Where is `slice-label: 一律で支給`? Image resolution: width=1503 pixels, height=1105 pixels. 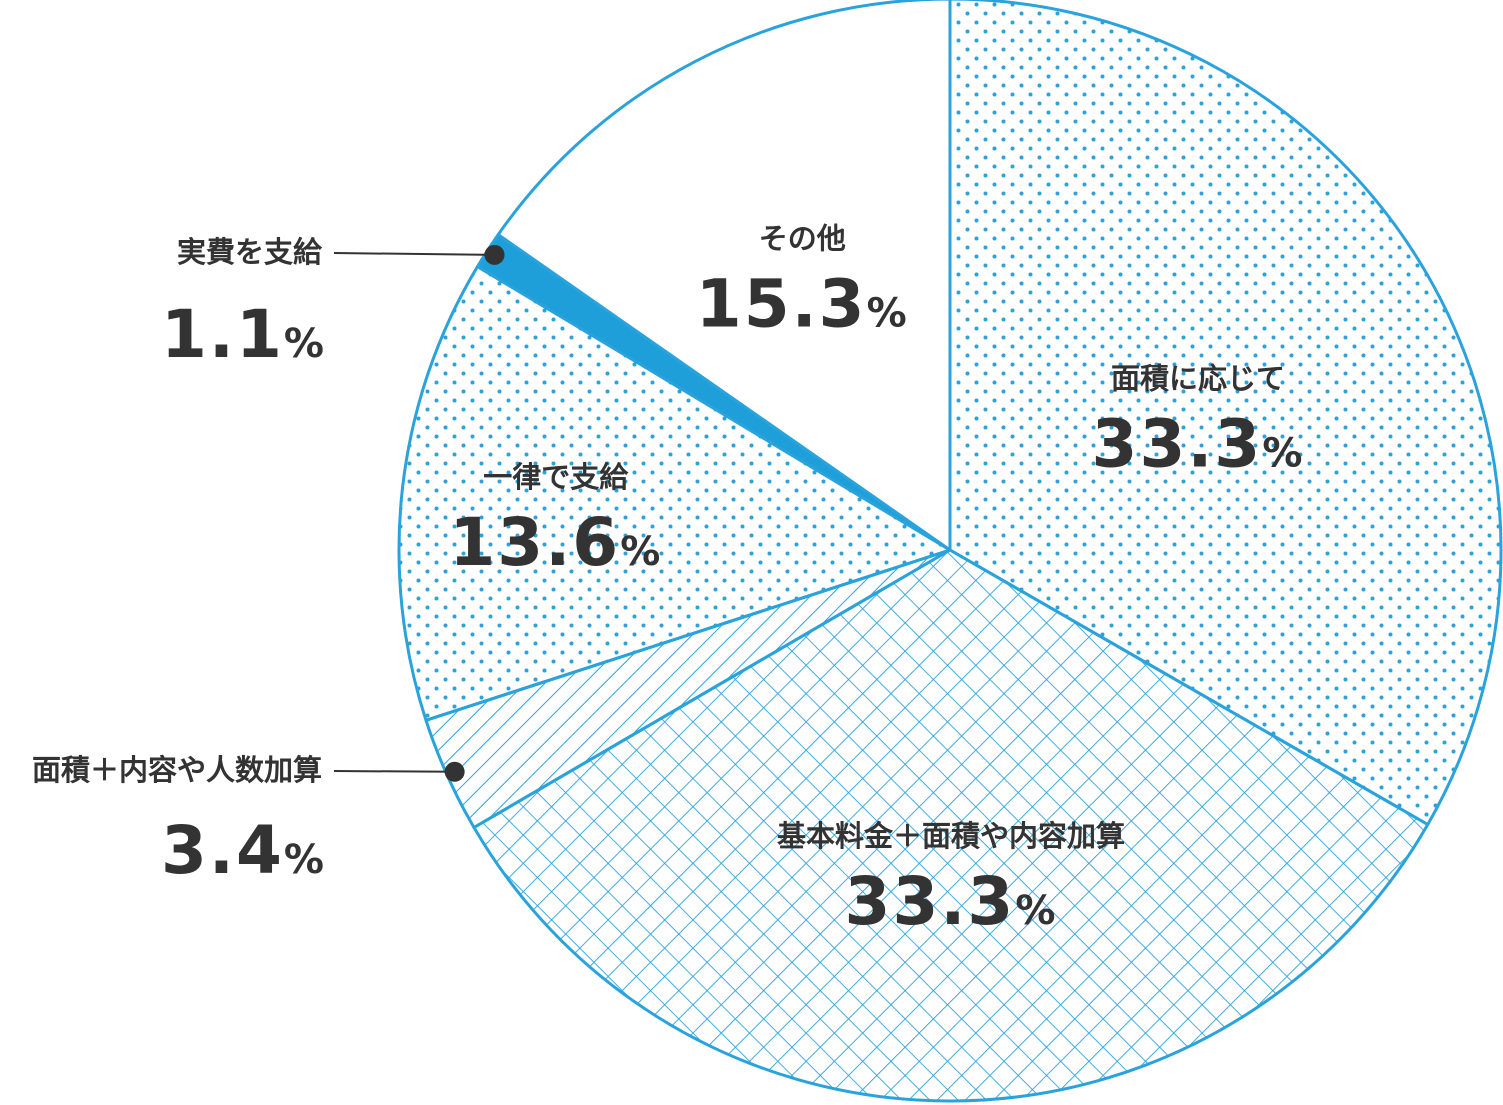
slice-label: 一律で支給 is located at coordinates (556, 477).